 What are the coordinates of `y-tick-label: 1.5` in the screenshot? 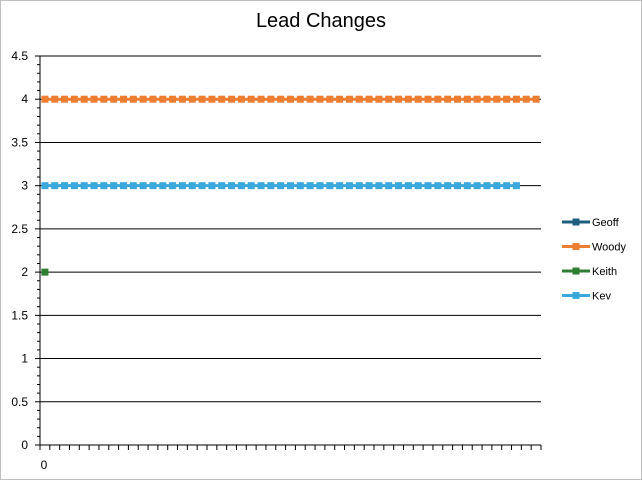 It's located at (19, 315).